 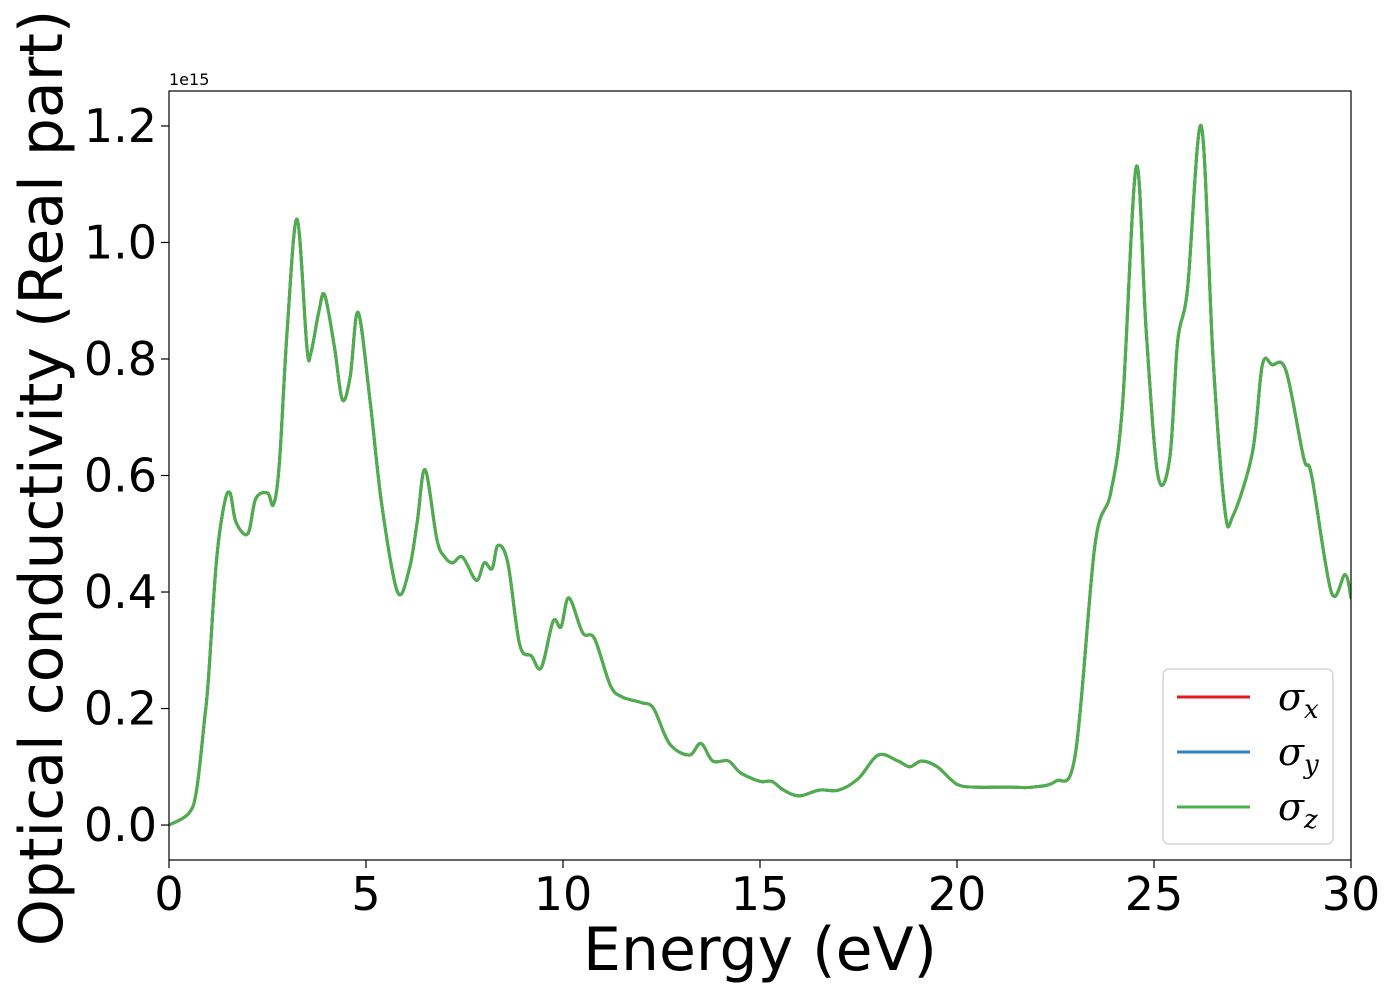 What do you see at coordinates (120, 359) in the screenshot?
I see `y-tick-label: 0.8` at bounding box center [120, 359].